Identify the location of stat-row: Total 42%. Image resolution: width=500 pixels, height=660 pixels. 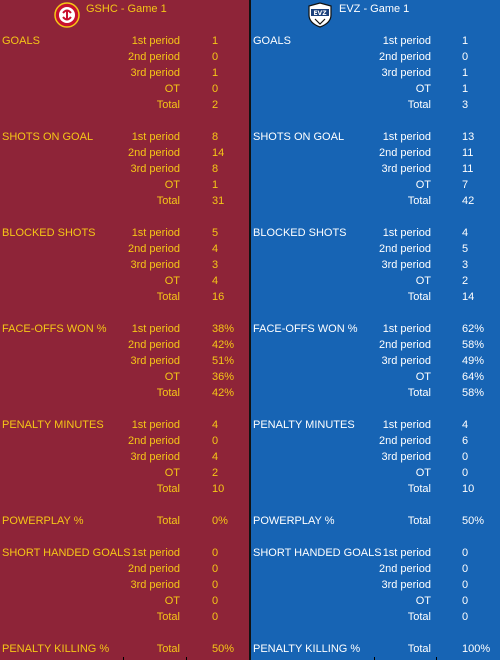
(124, 393).